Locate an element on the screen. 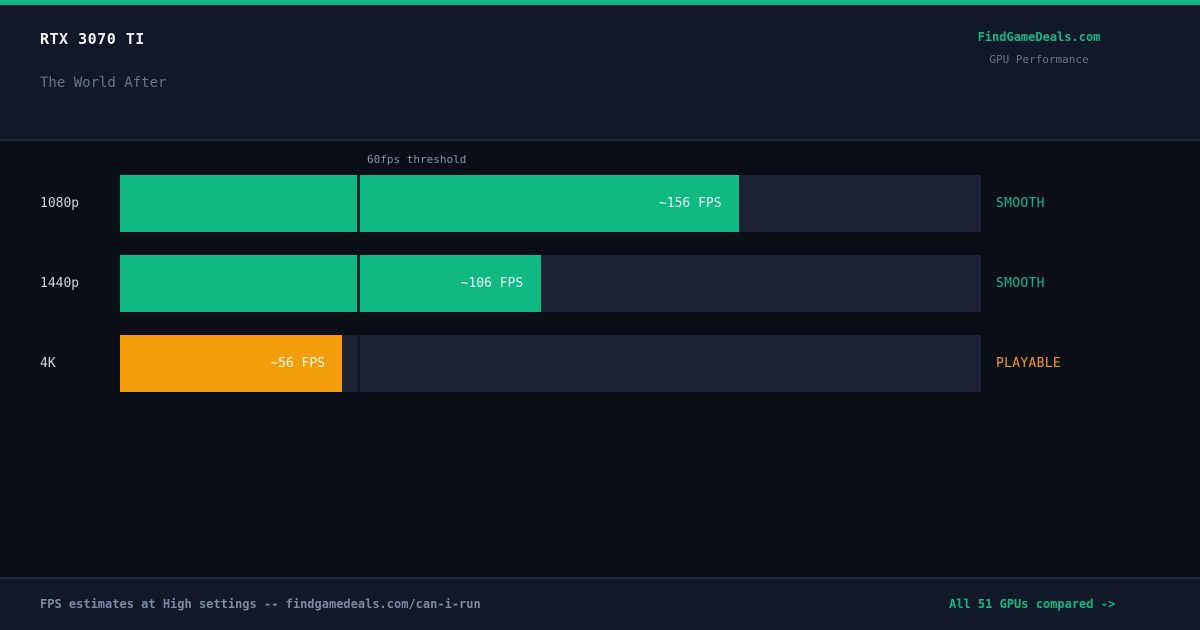 This screenshot has height=630, width=1200. fps-row-1440p: 1440p ~106 FPS SMOOTH is located at coordinates (600, 283).